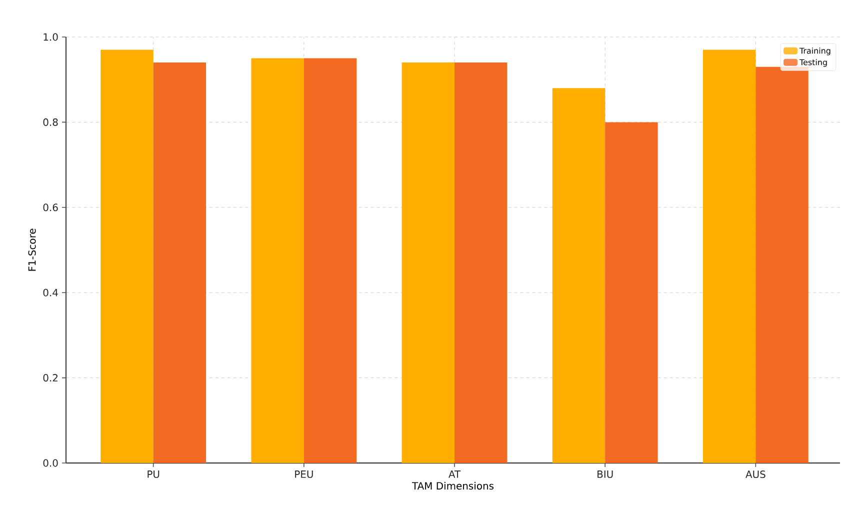 This screenshot has height=508, width=841. I want to click on y-tick-label: 0.0, so click(50, 463).